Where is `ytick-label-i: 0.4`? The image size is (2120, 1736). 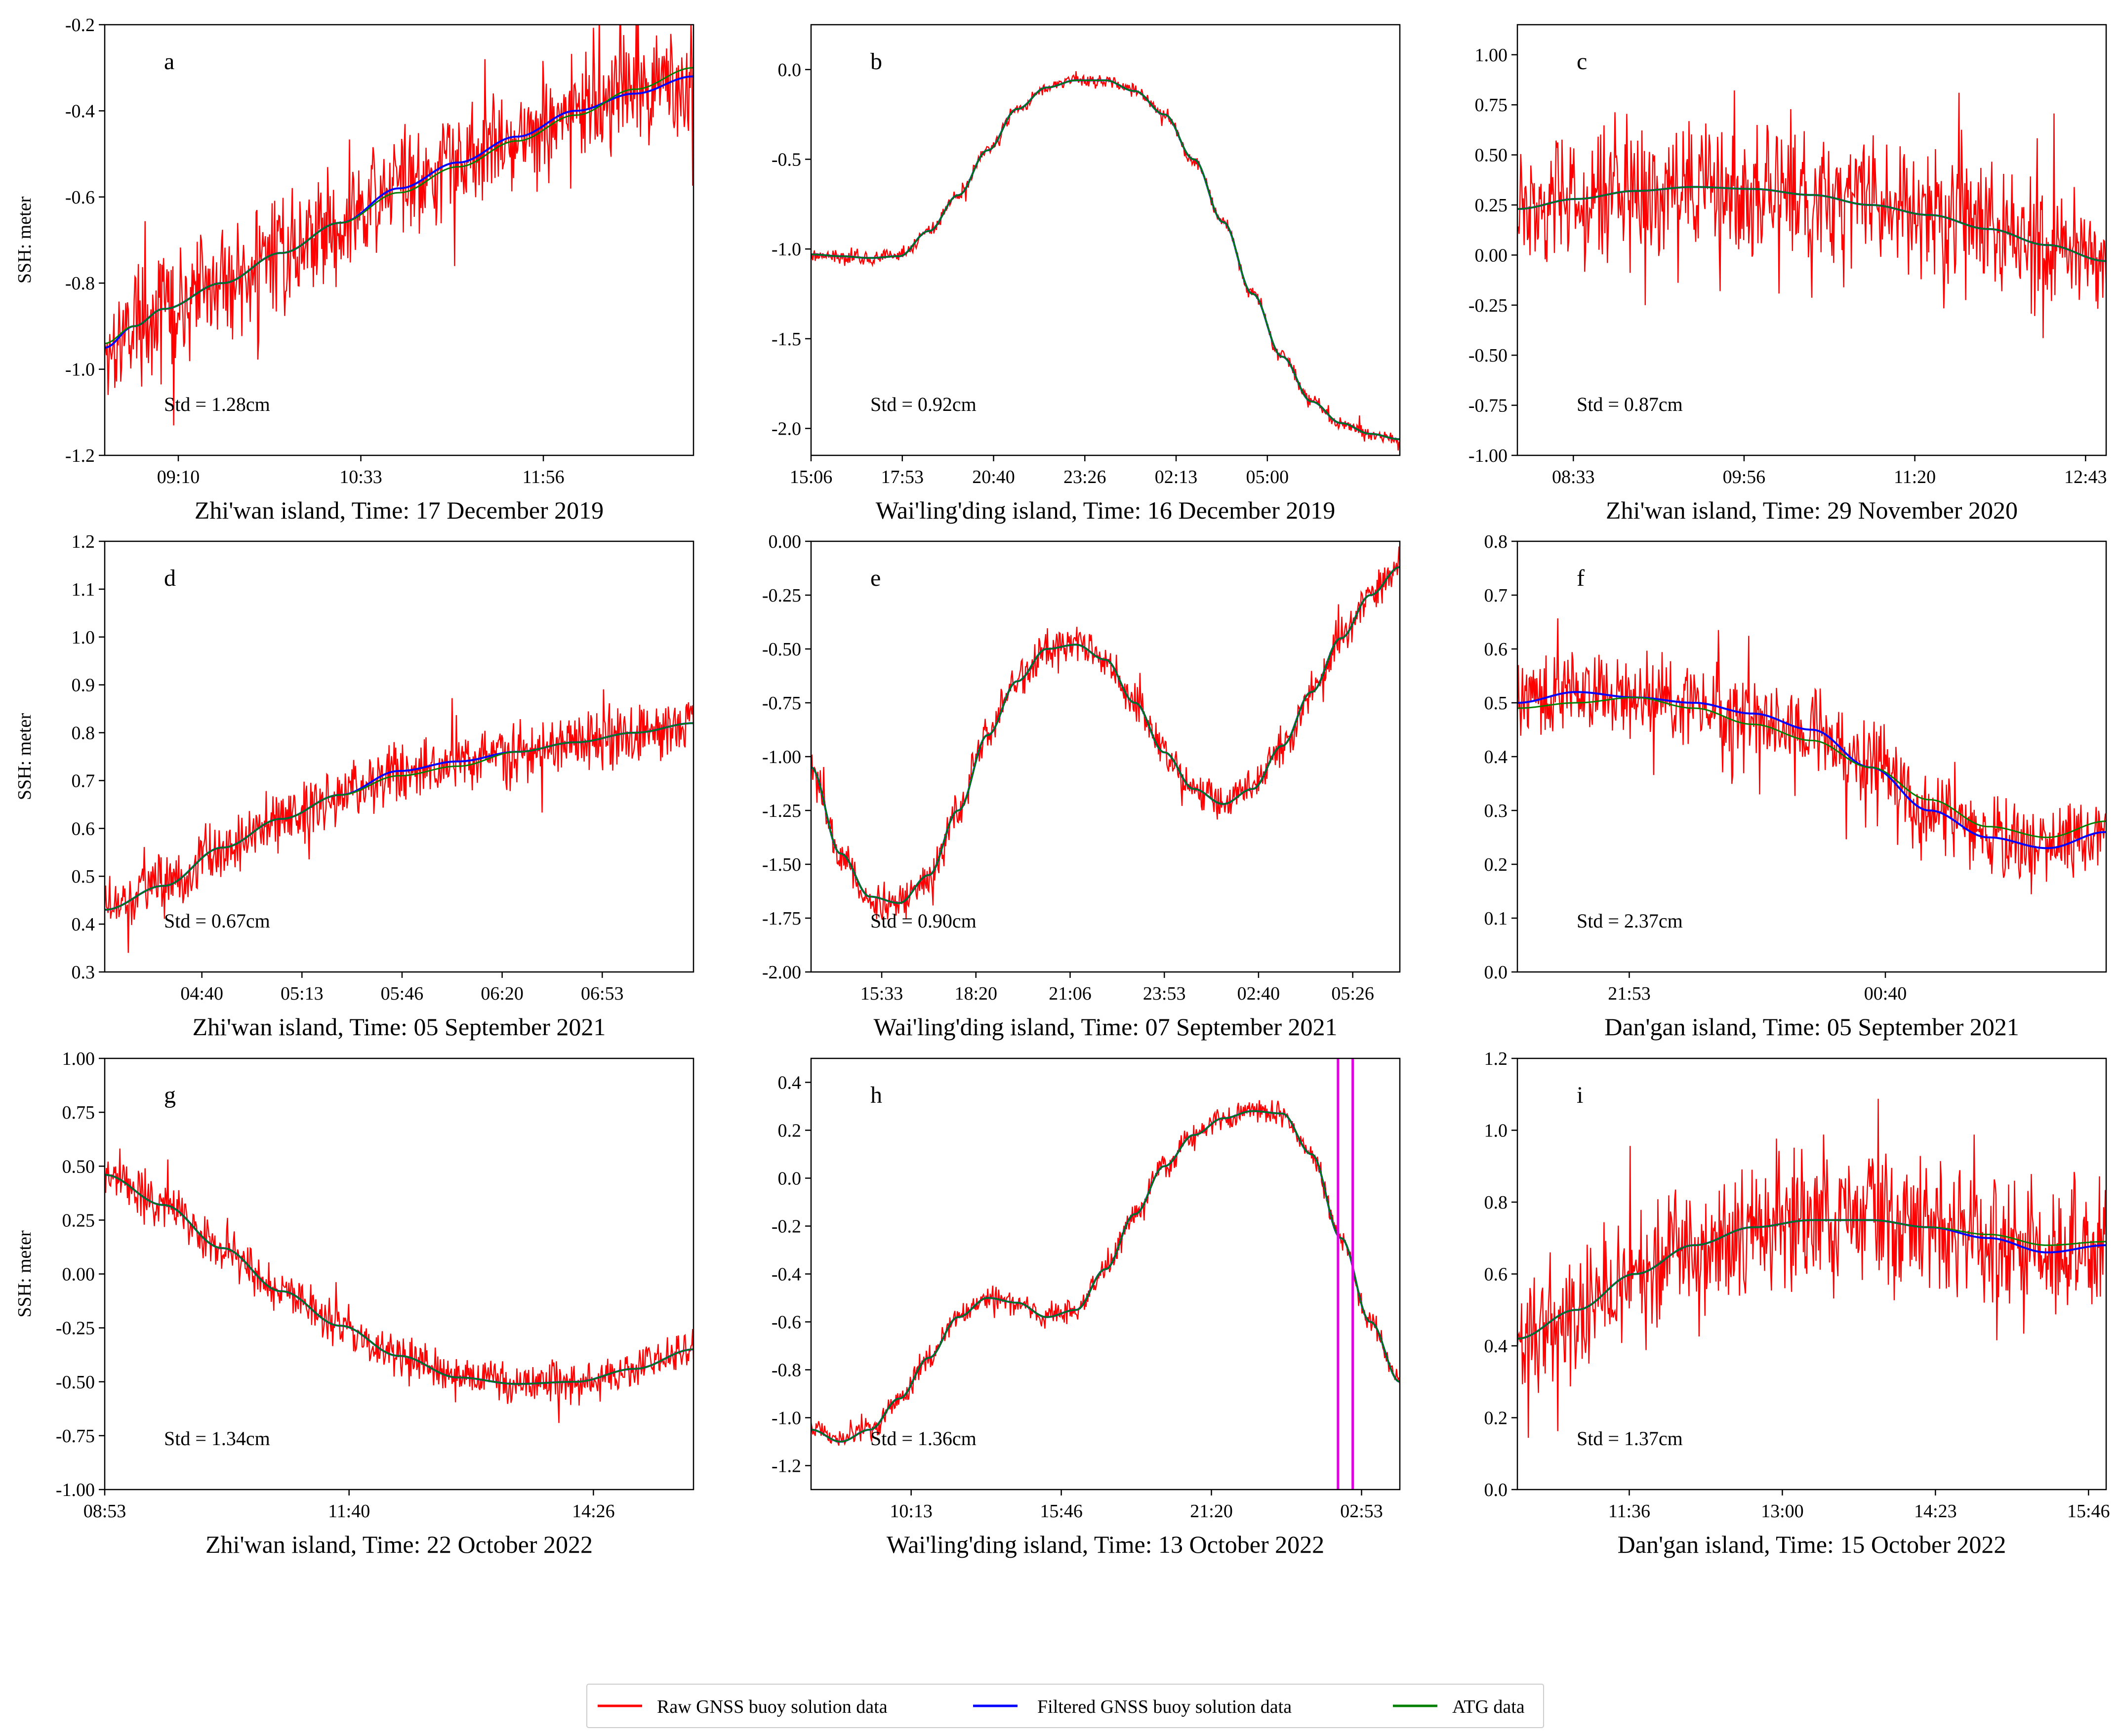 ytick-label-i: 0.4 is located at coordinates (1496, 1347).